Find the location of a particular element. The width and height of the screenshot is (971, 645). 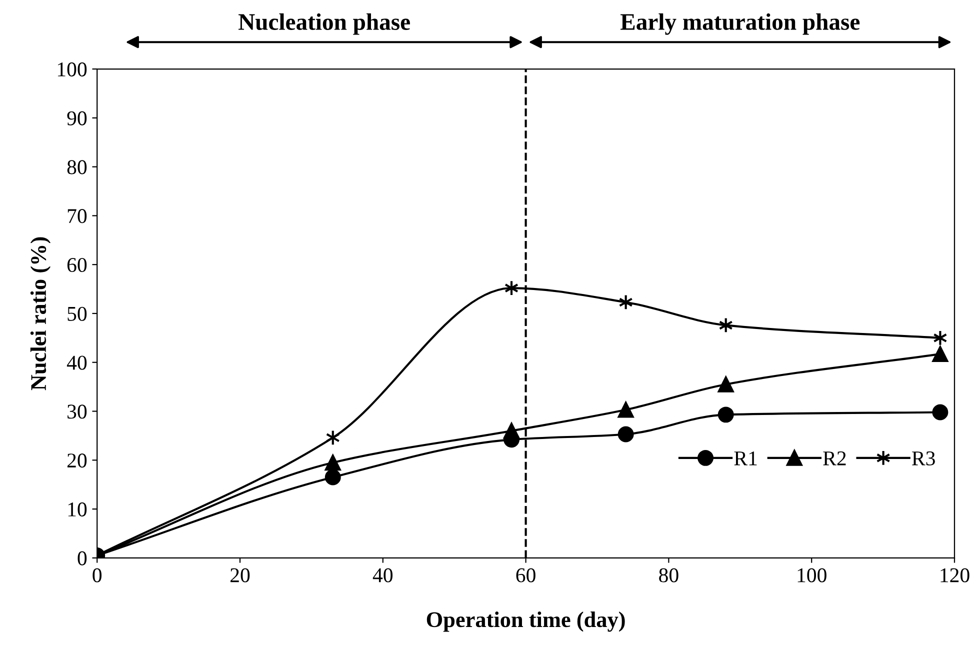

x-tick-label: 100 is located at coordinates (812, 575).